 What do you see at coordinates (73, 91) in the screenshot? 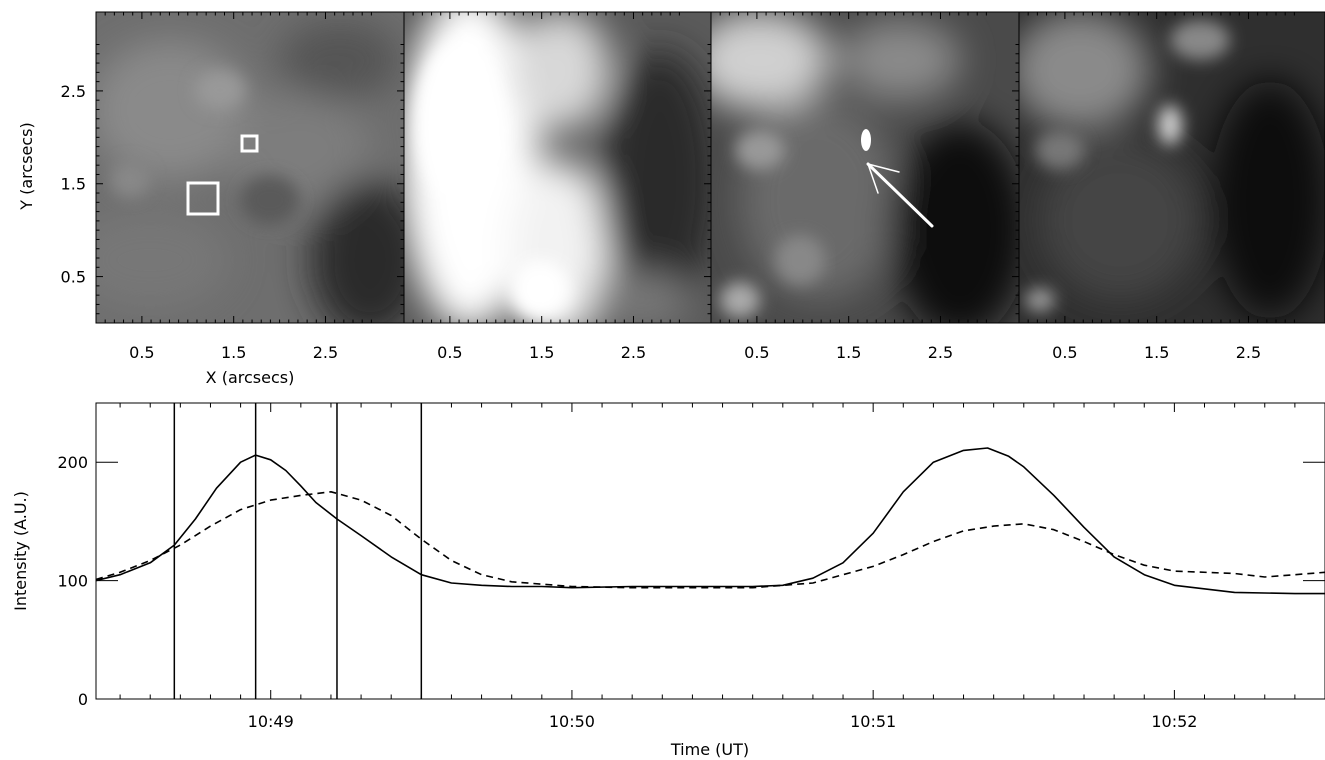
I see `y-tick-label: 2.5` at bounding box center [73, 91].